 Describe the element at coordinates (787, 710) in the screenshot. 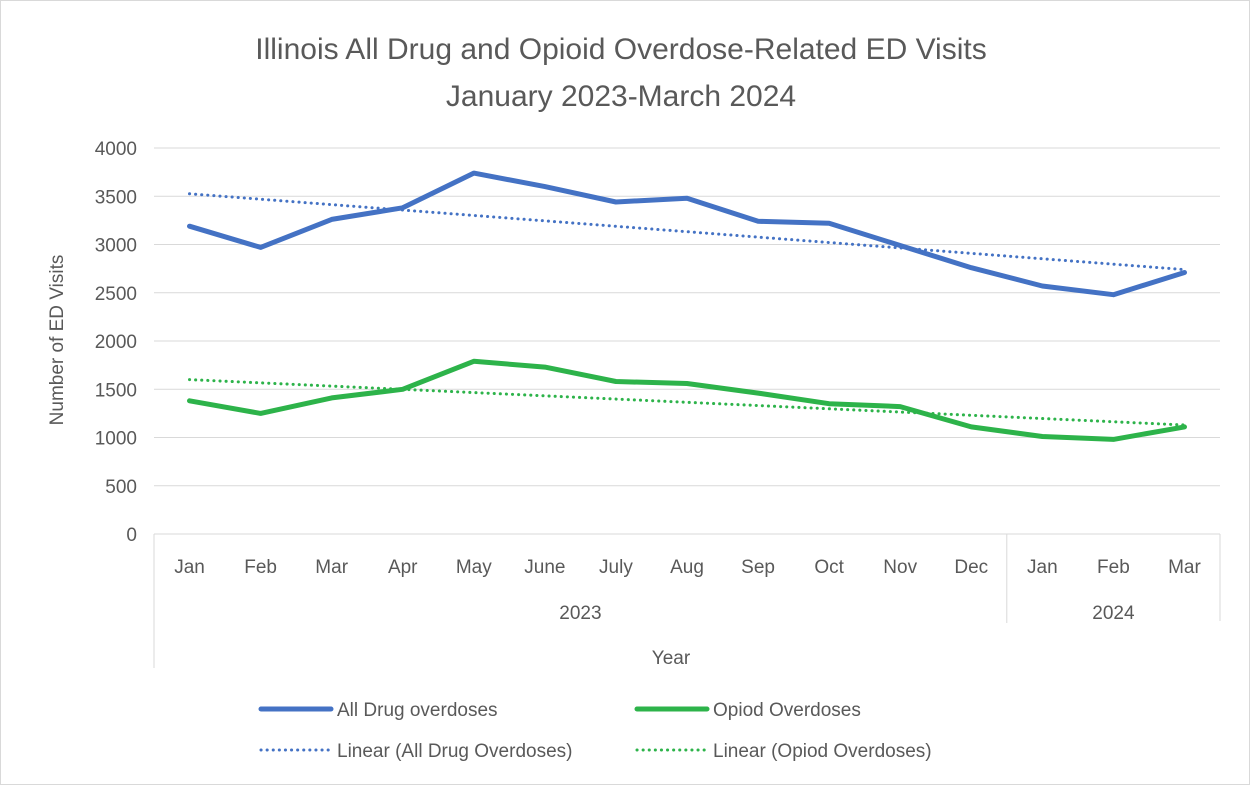

I see `legend-label: Opiod Overdoses` at that location.